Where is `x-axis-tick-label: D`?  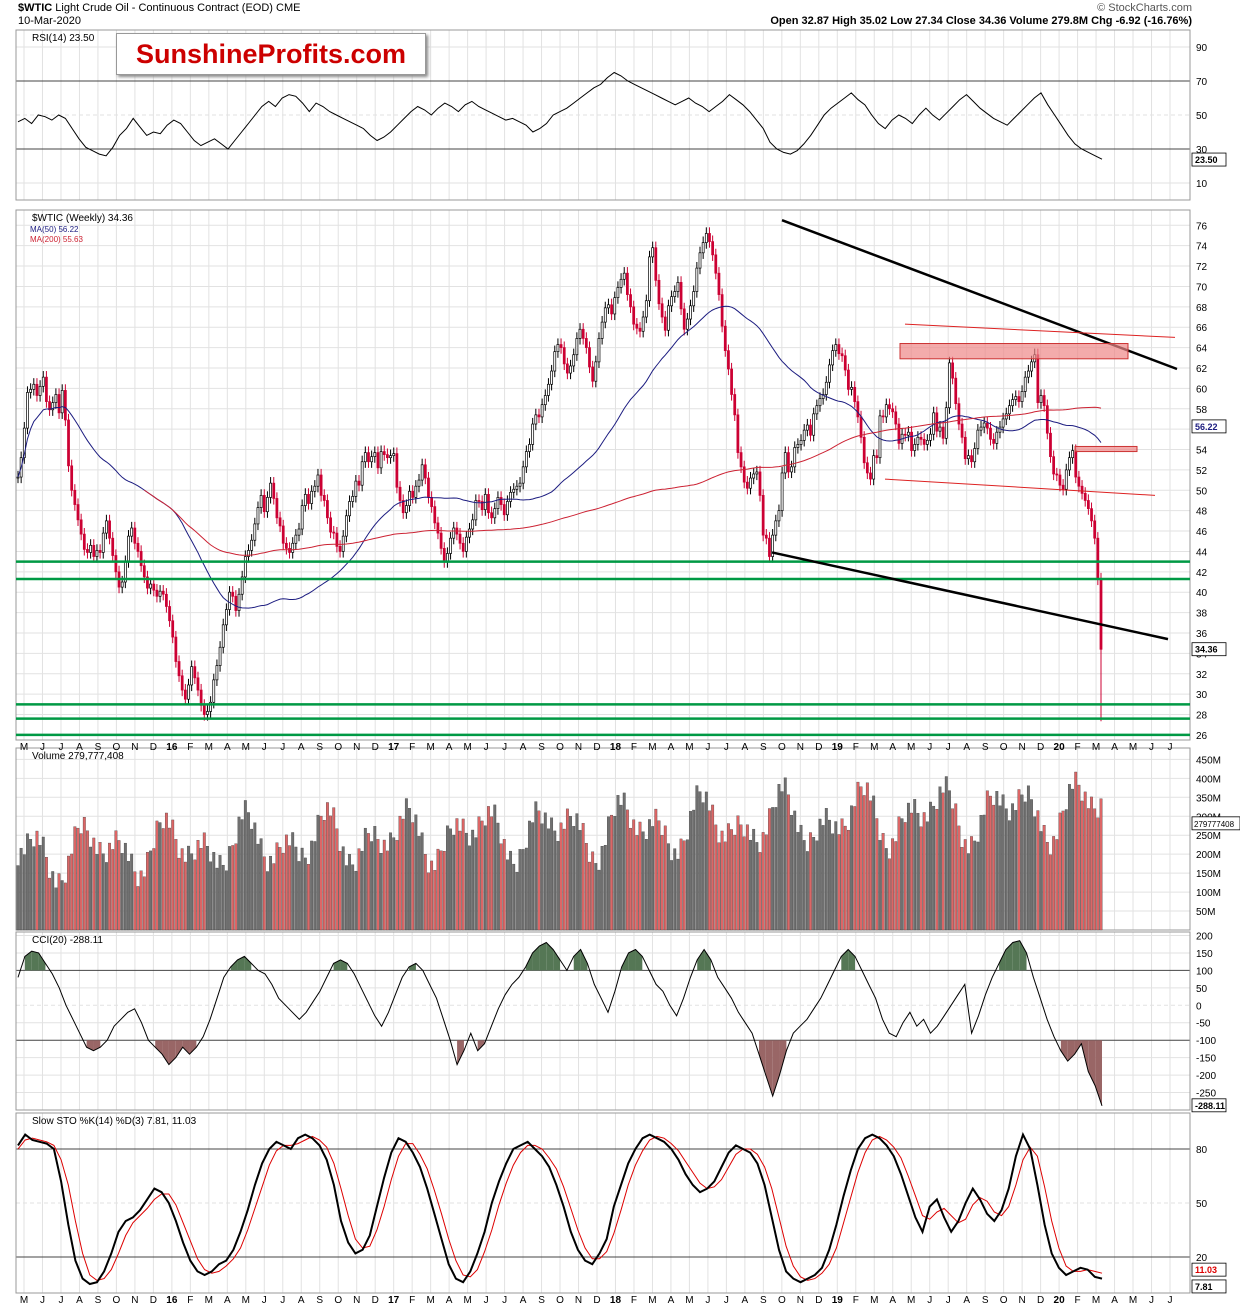
x-axis-tick-label: D is located at coordinates (153, 747).